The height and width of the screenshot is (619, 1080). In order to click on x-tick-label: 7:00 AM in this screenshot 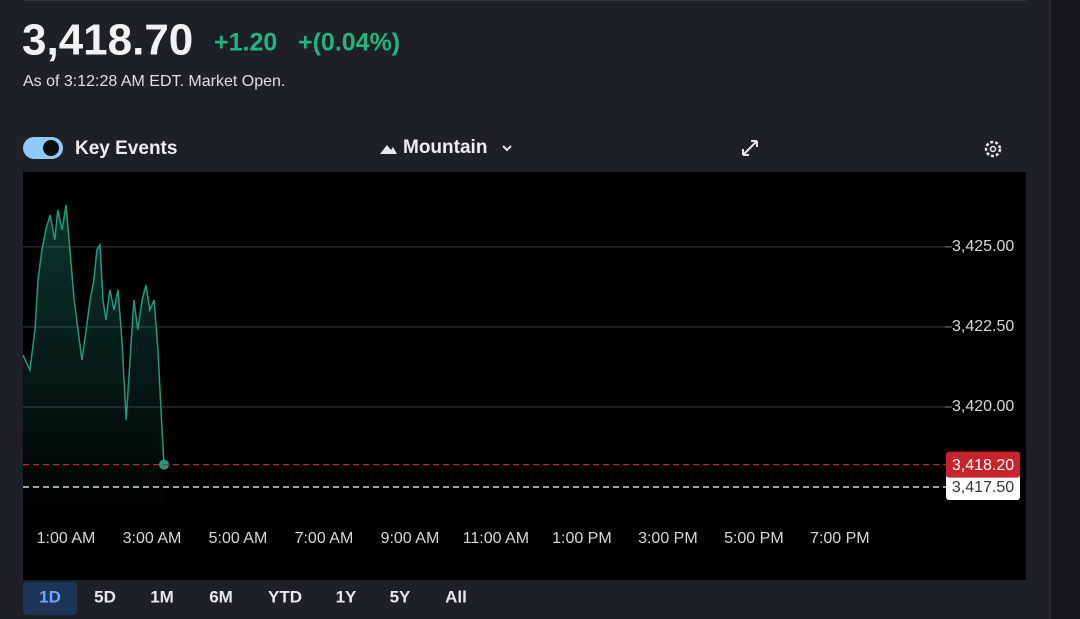, I will do `click(324, 538)`.